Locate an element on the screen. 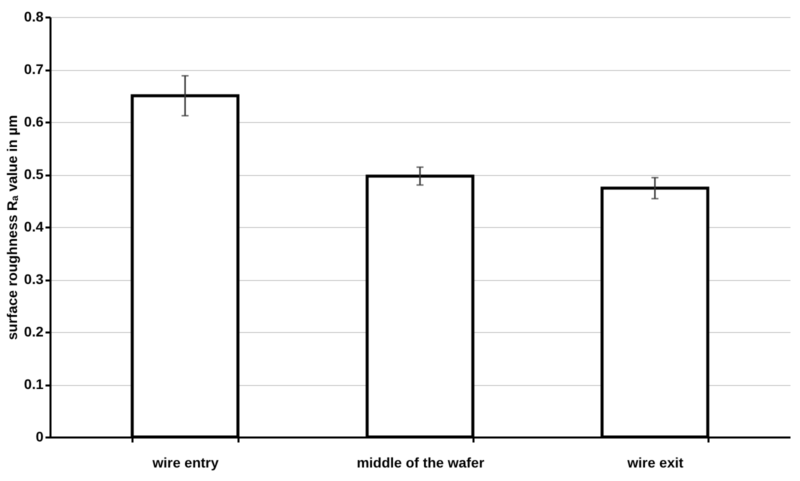 The image size is (800, 481). x-tick-label: wire exit is located at coordinates (655, 462).